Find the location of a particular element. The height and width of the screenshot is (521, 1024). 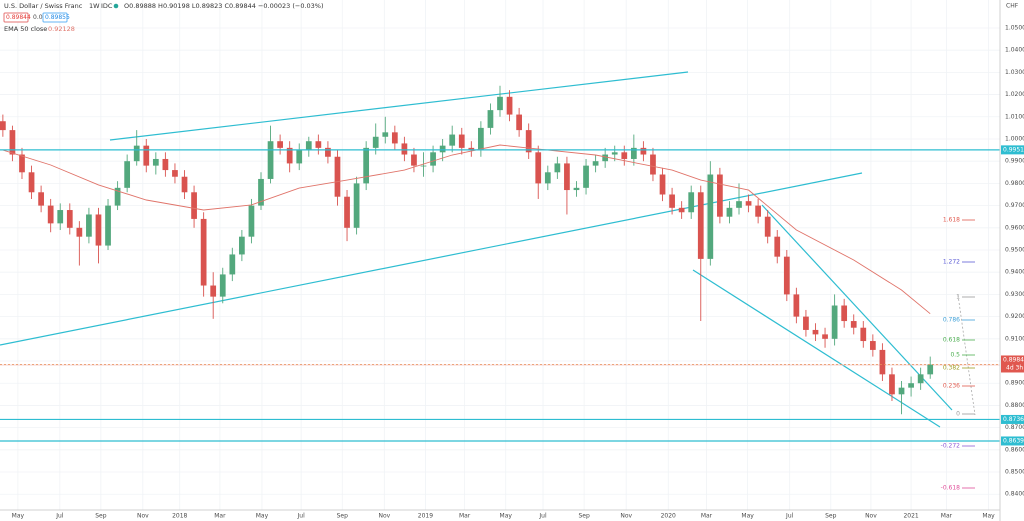

y-tick-label: 1.01000 is located at coordinates (1014, 116).